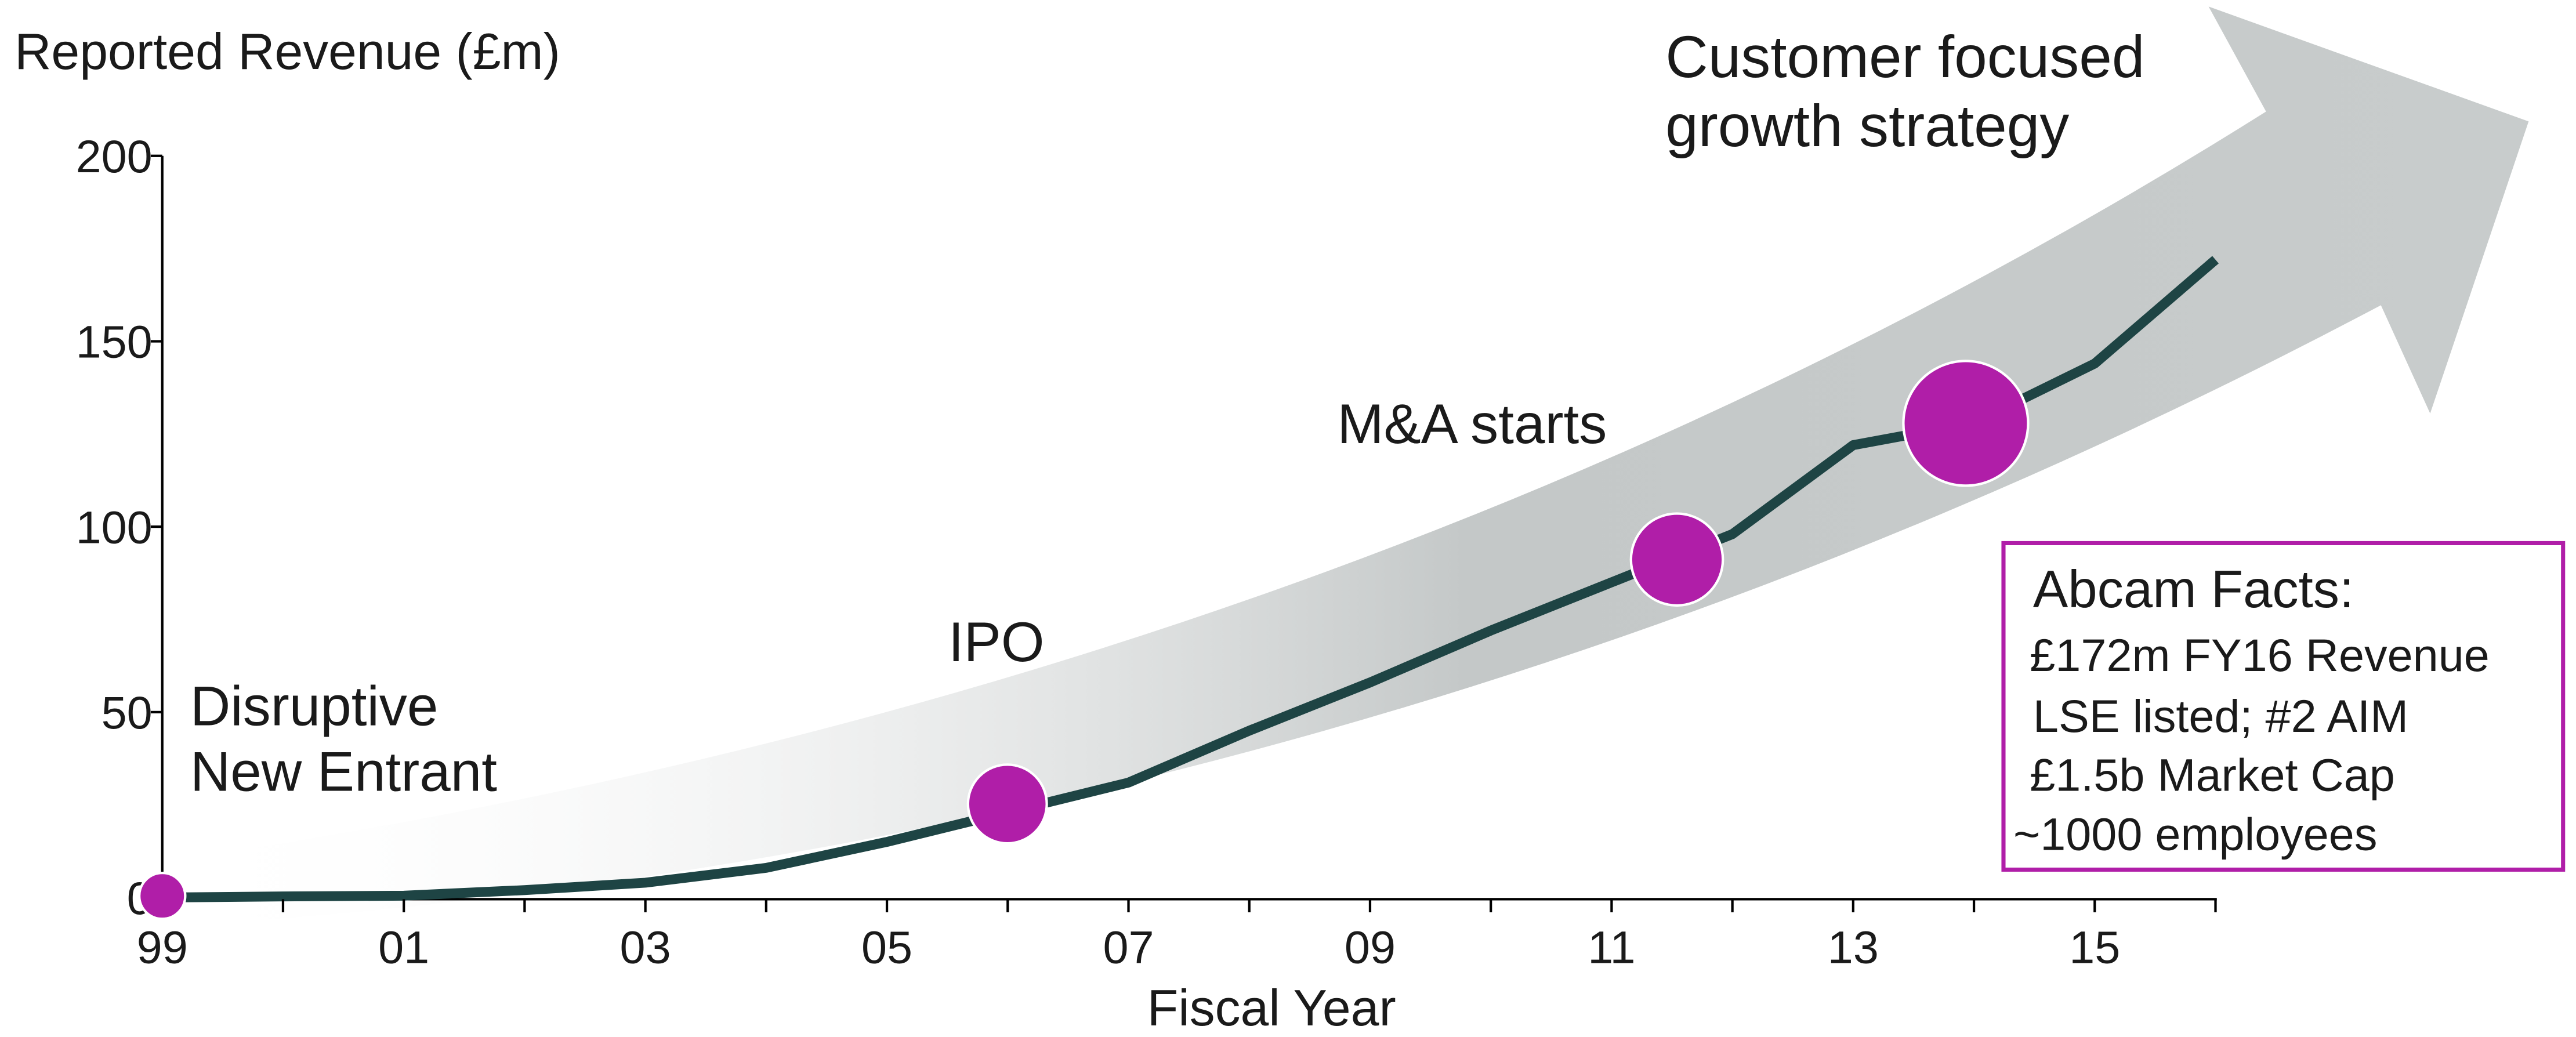  I want to click on y-tick-label: 50, so click(128, 712).